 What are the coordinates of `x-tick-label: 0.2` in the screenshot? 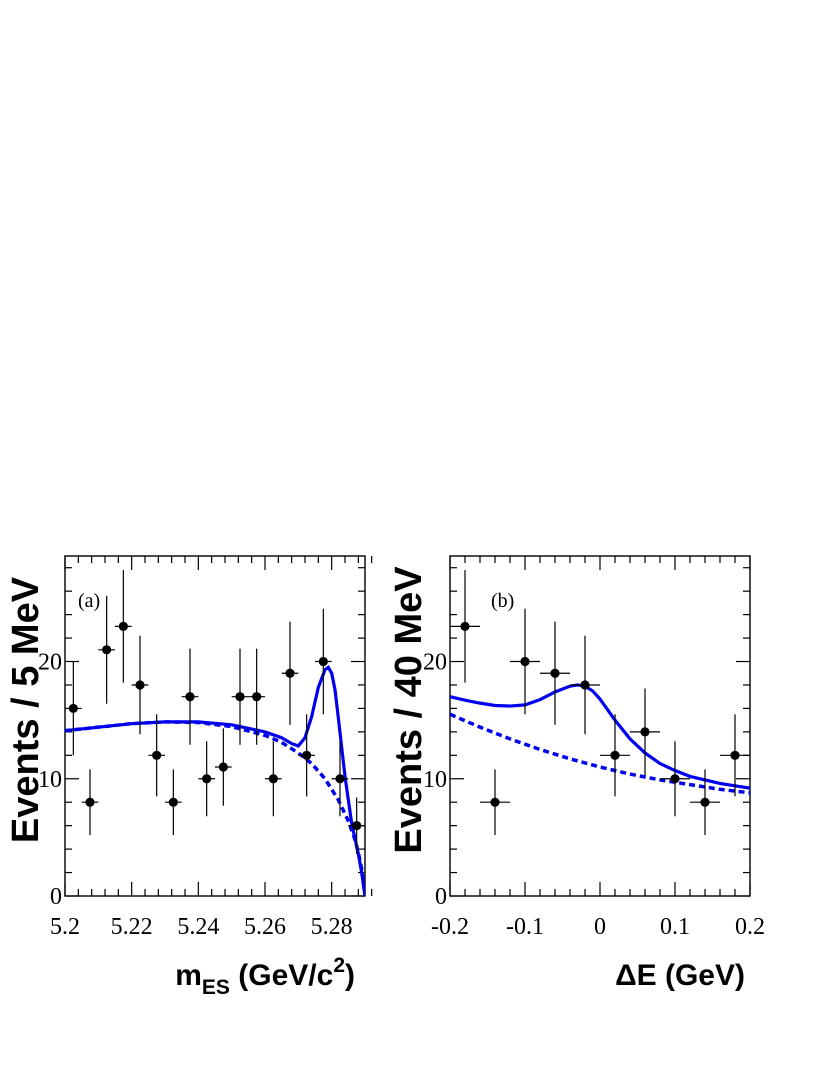 It's located at (750, 927).